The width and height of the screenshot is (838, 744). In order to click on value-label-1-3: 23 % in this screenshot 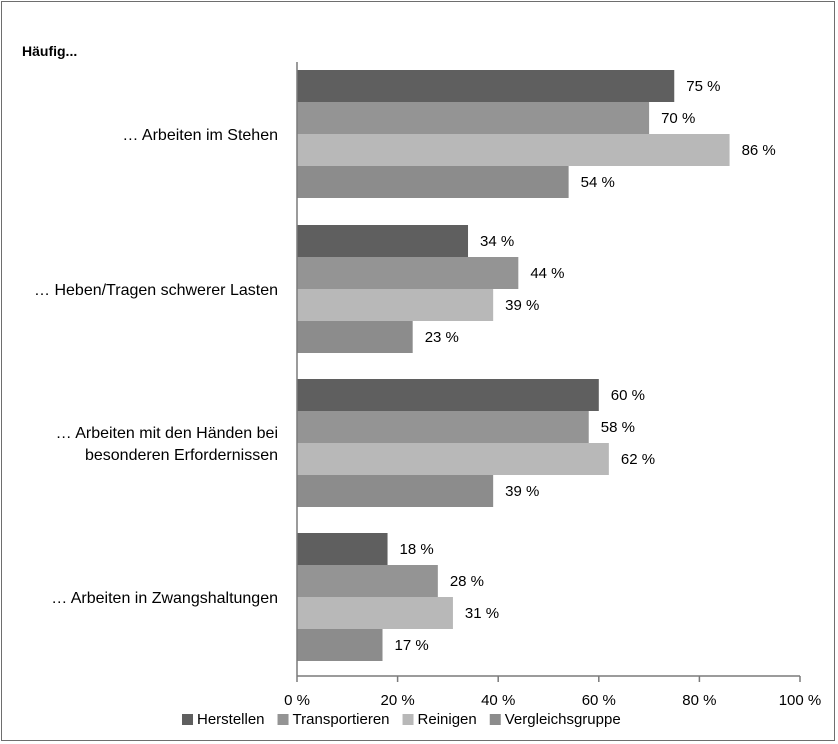, I will do `click(442, 337)`.